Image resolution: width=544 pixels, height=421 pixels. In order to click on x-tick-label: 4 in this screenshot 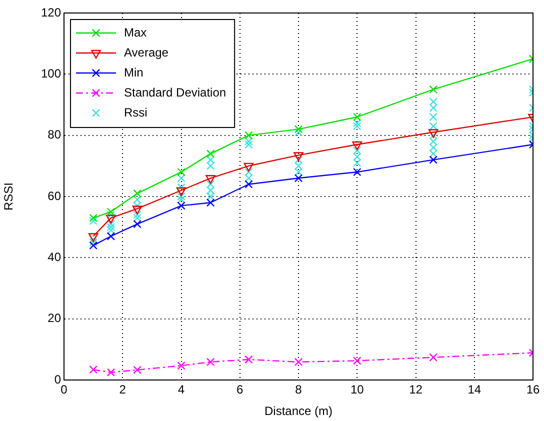, I will do `click(181, 389)`.